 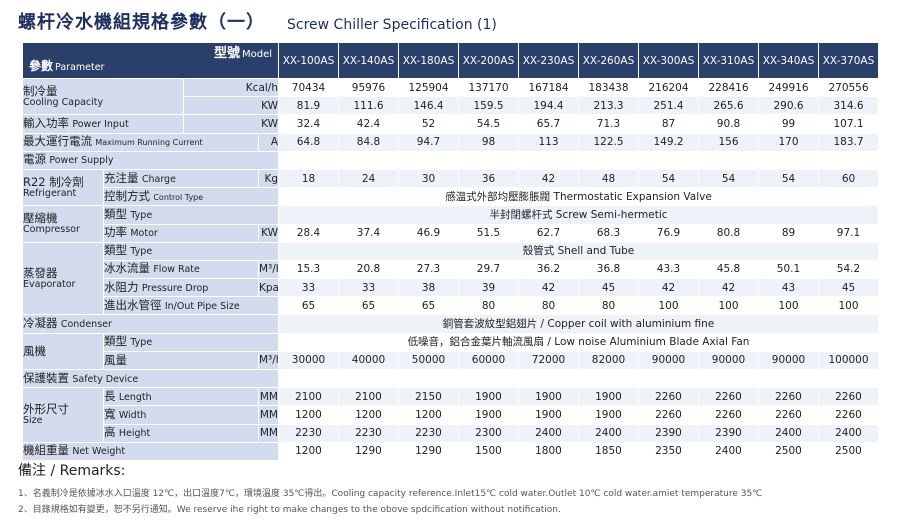 What do you see at coordinates (578, 197) in the screenshot?
I see `control-type-value: 感温式外部均壓膨脹閥 Thermostatic Expansion Valve` at bounding box center [578, 197].